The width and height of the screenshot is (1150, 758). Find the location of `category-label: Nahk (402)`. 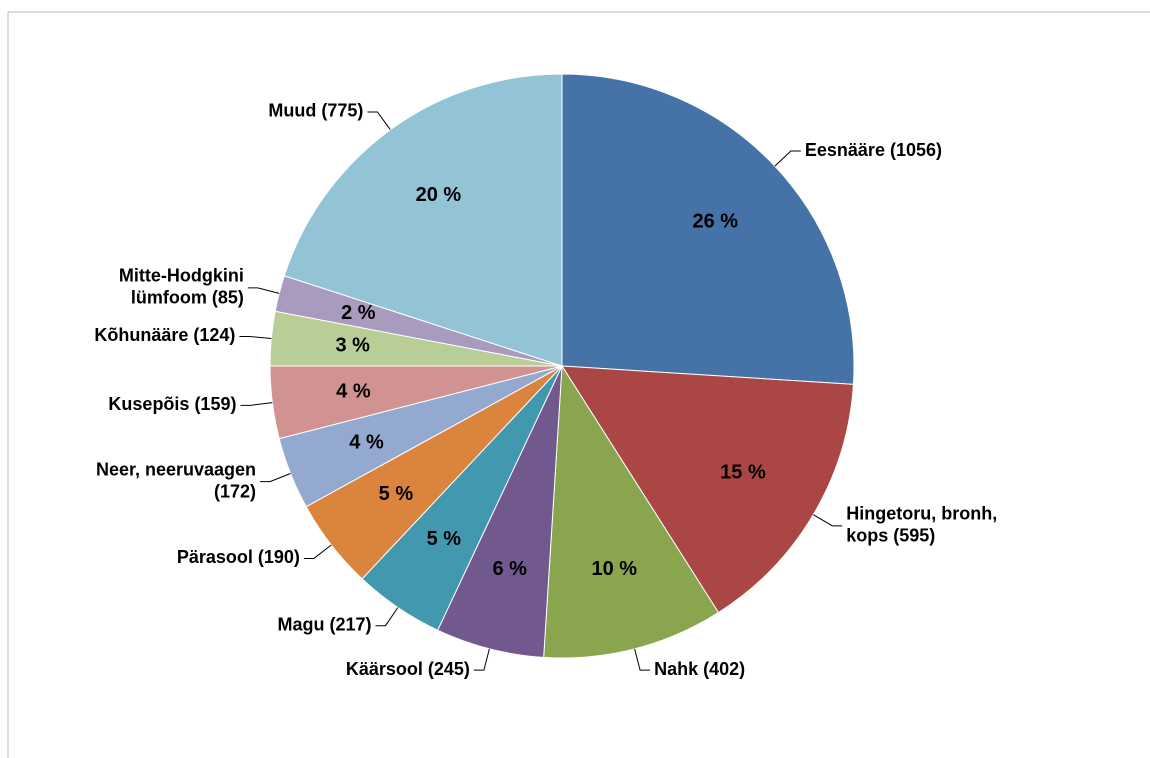

category-label: Nahk (402) is located at coordinates (699, 669).